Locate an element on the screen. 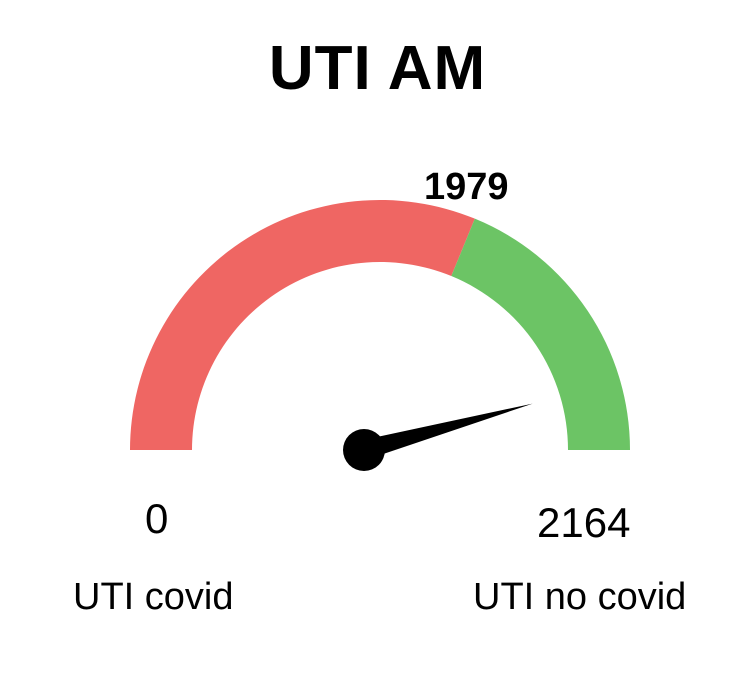 Image resolution: width=755 pixels, height=688 pixels. gauge-min-caption: UTI covid is located at coordinates (153, 597).